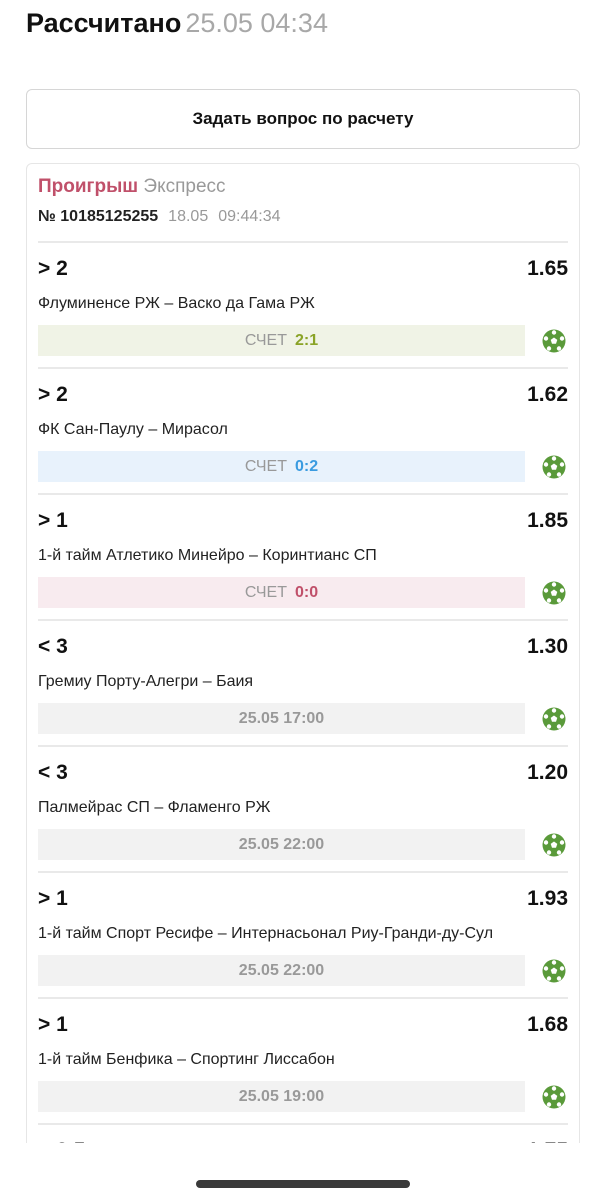 Image resolution: width=605 pixels, height=1200 pixels. I want to click on score-bar: СЧЕТ 2:1, so click(281, 340).